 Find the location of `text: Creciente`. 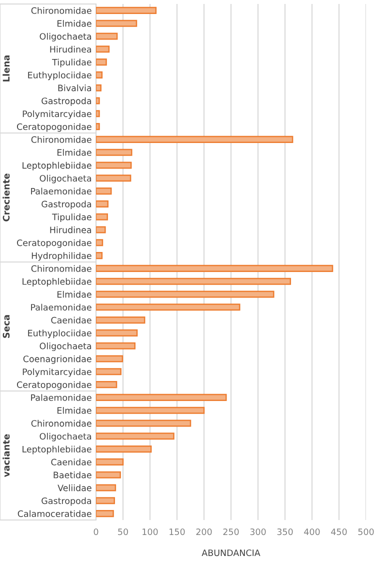

text: Creciente is located at coordinates (6, 198).